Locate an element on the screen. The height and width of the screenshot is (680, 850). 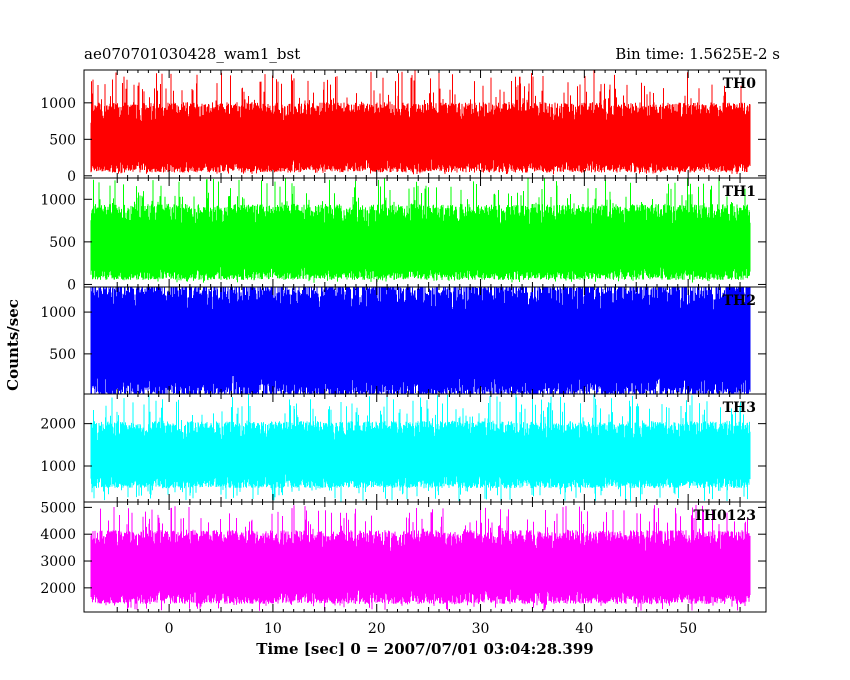
y-tick-label: 5000 is located at coordinates (58, 508).